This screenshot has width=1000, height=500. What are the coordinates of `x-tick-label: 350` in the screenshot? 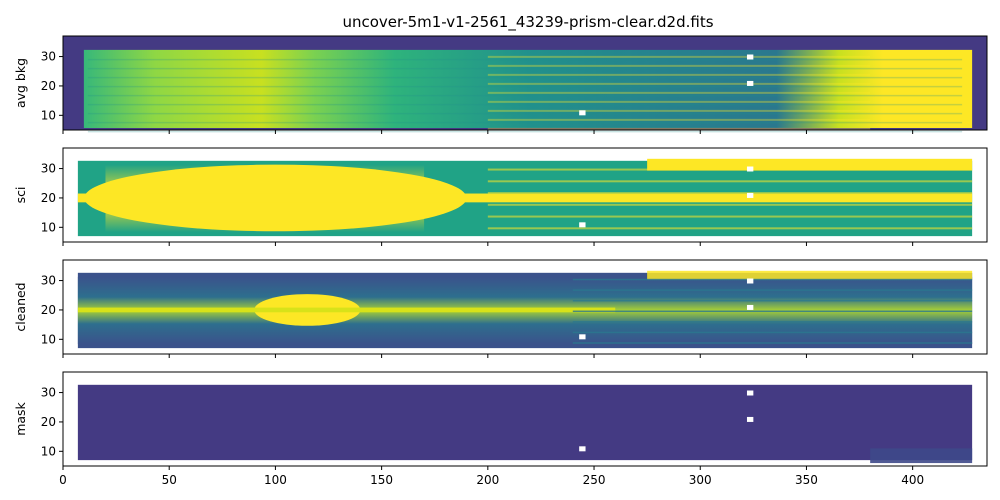 It's located at (806, 480).